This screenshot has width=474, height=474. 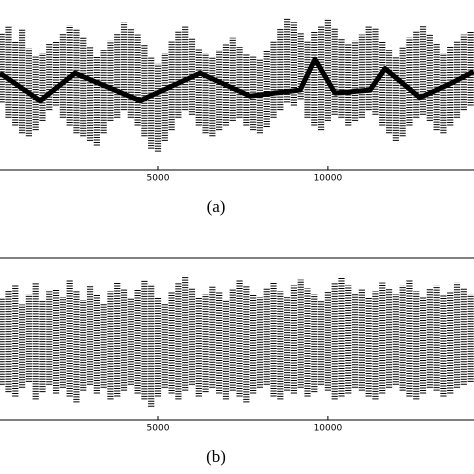 I want to click on panel-caption: (a), so click(x=216, y=206).